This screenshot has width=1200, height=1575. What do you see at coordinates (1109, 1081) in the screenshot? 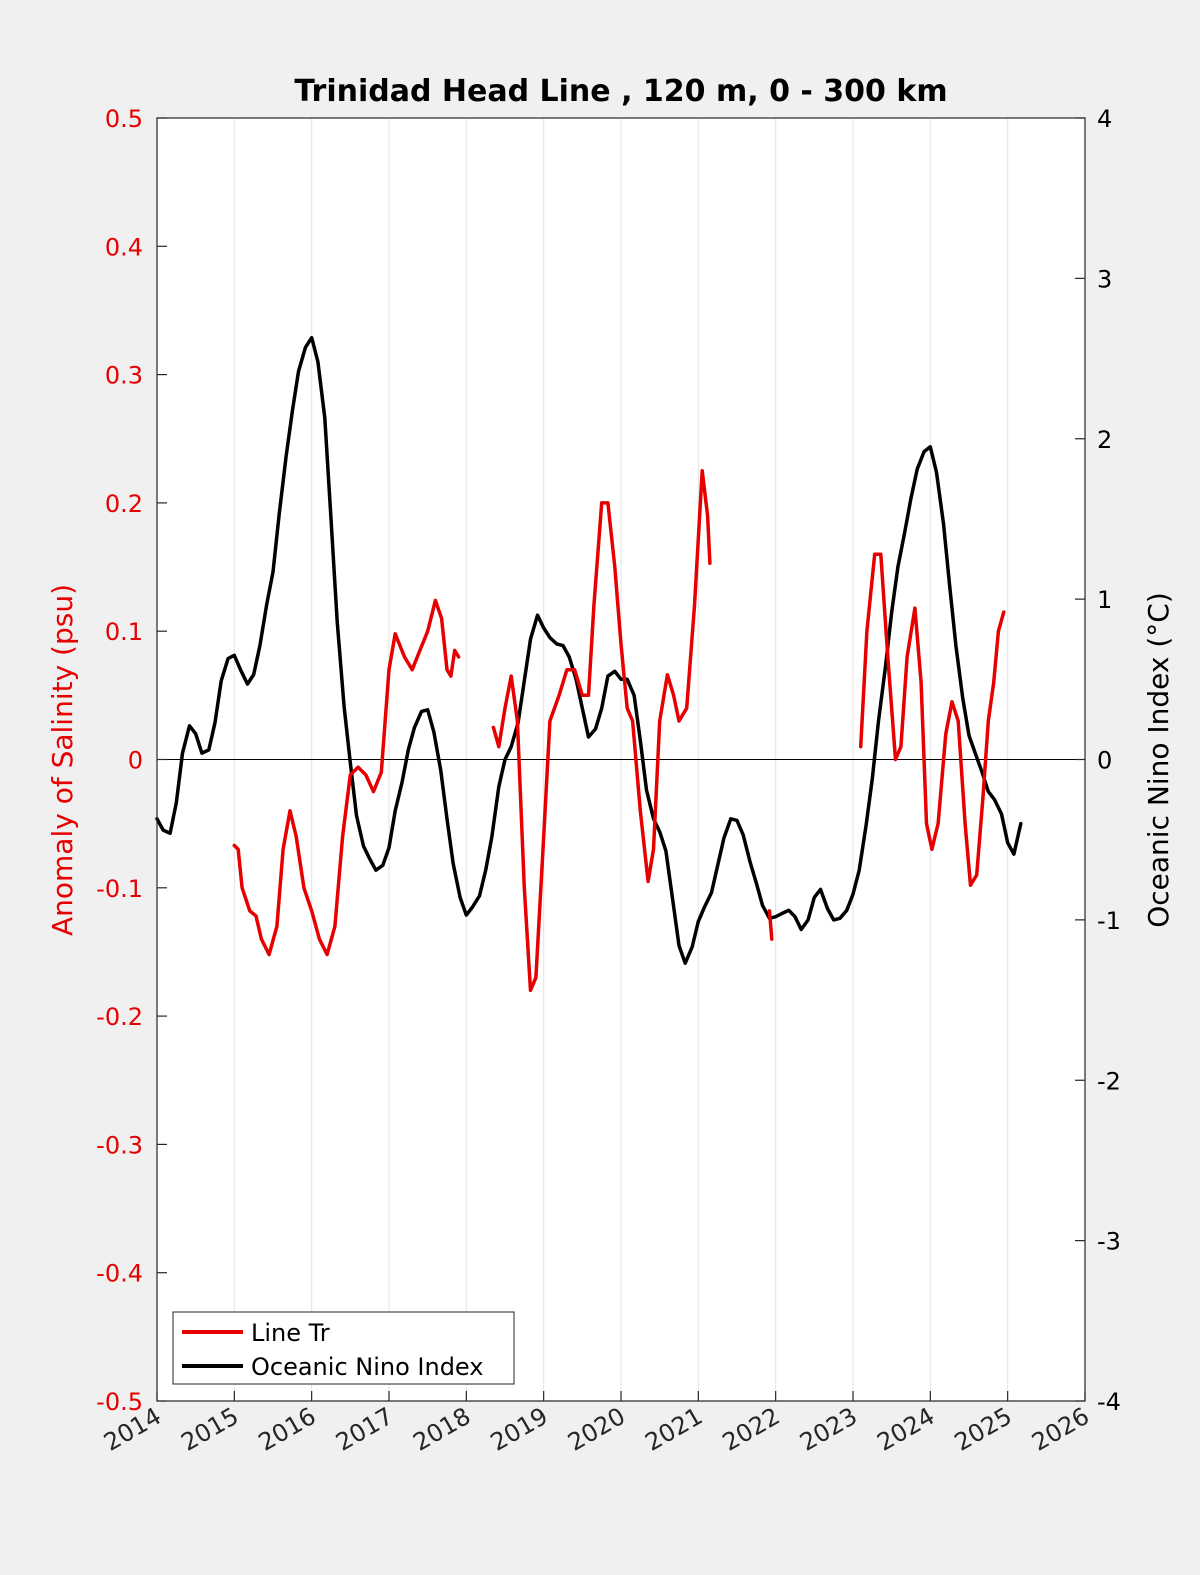
I see `y-right-tick-label--2: -2` at bounding box center [1109, 1081].